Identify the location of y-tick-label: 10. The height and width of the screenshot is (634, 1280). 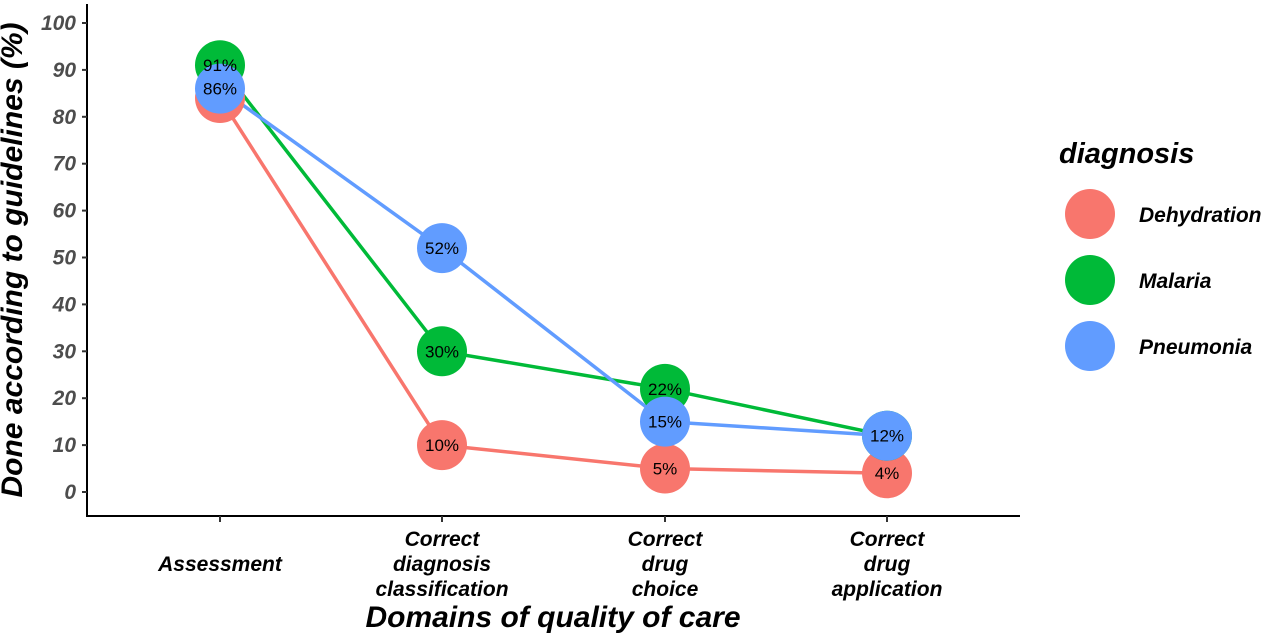
(65, 445).